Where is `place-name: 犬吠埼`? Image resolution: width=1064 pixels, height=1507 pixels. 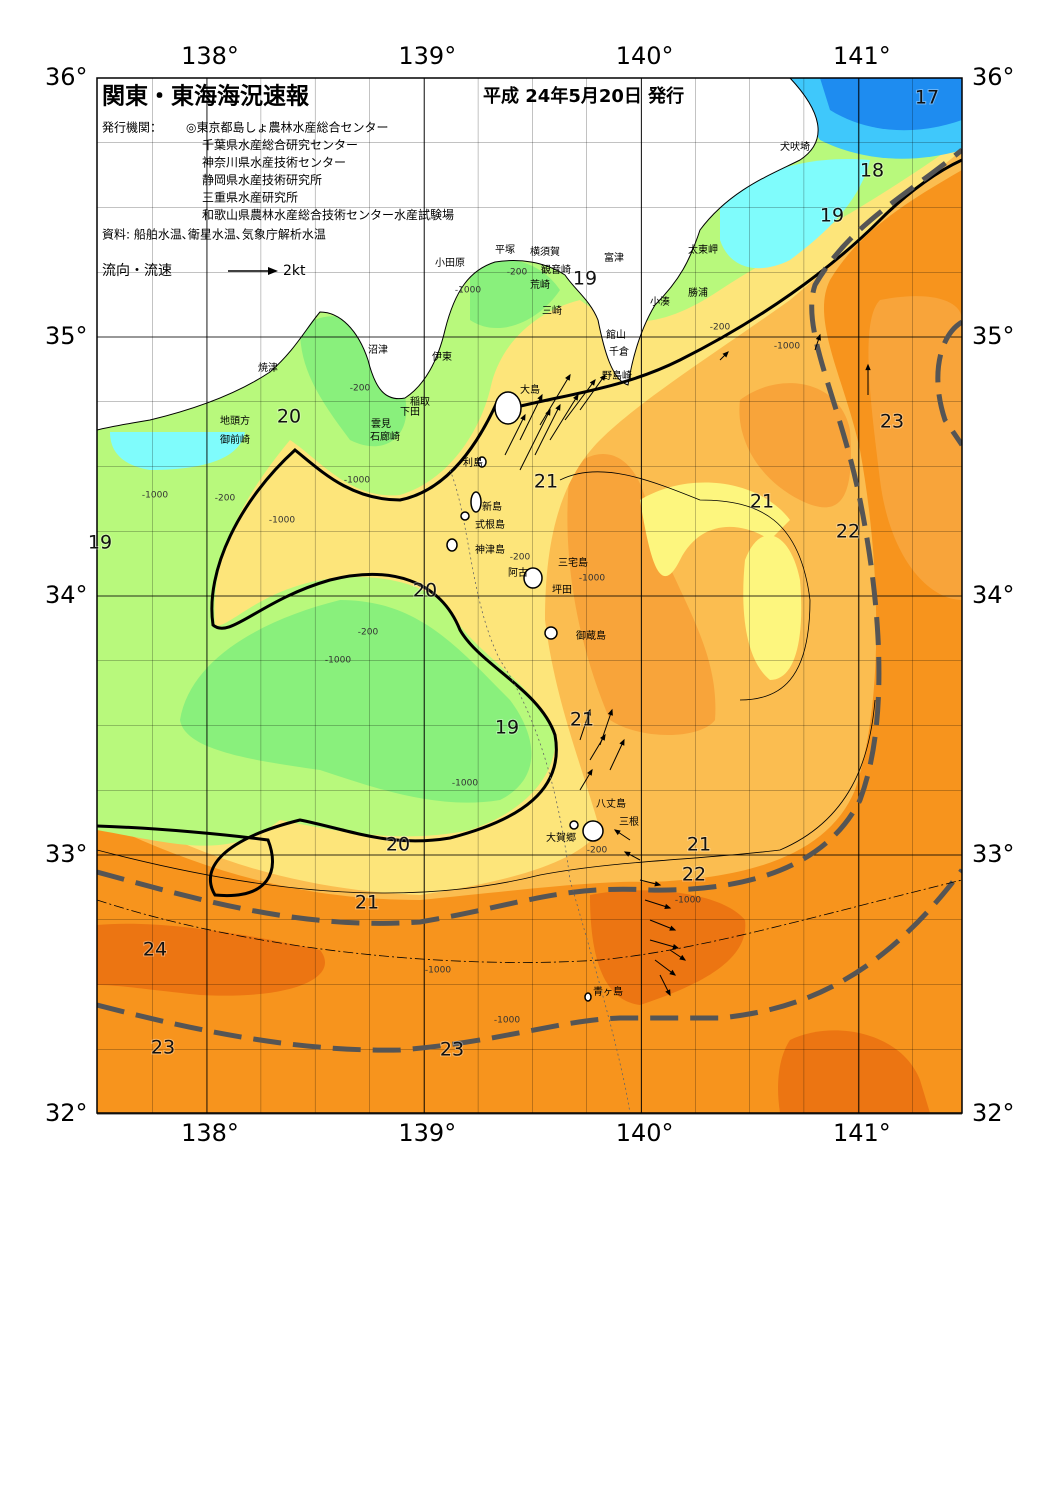
place-name: 犬吠埼 is located at coordinates (795, 146).